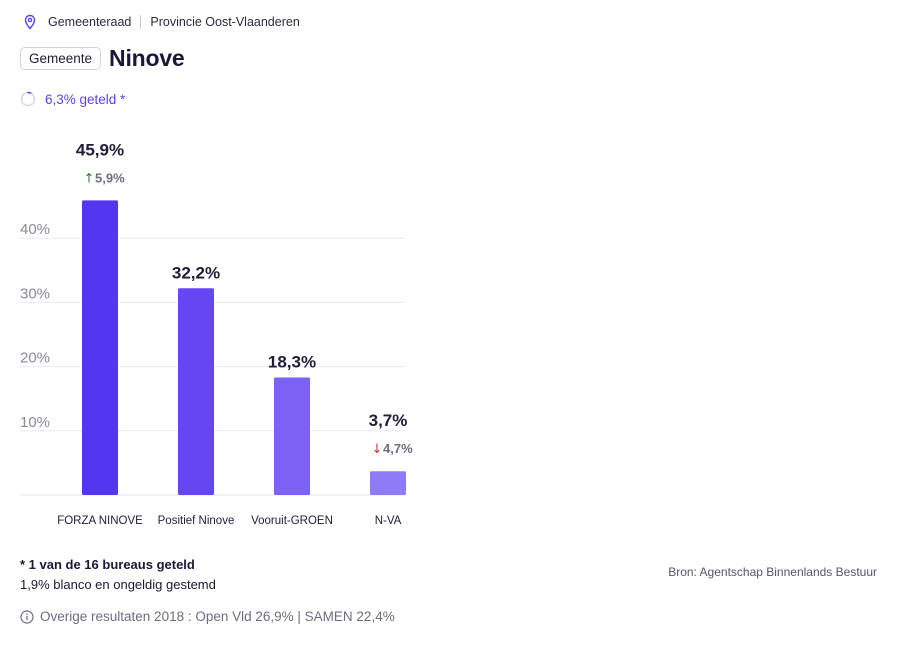 The height and width of the screenshot is (653, 897). Describe the element at coordinates (100, 521) in the screenshot. I see `x-category-label: FORZA NINOVE` at that location.